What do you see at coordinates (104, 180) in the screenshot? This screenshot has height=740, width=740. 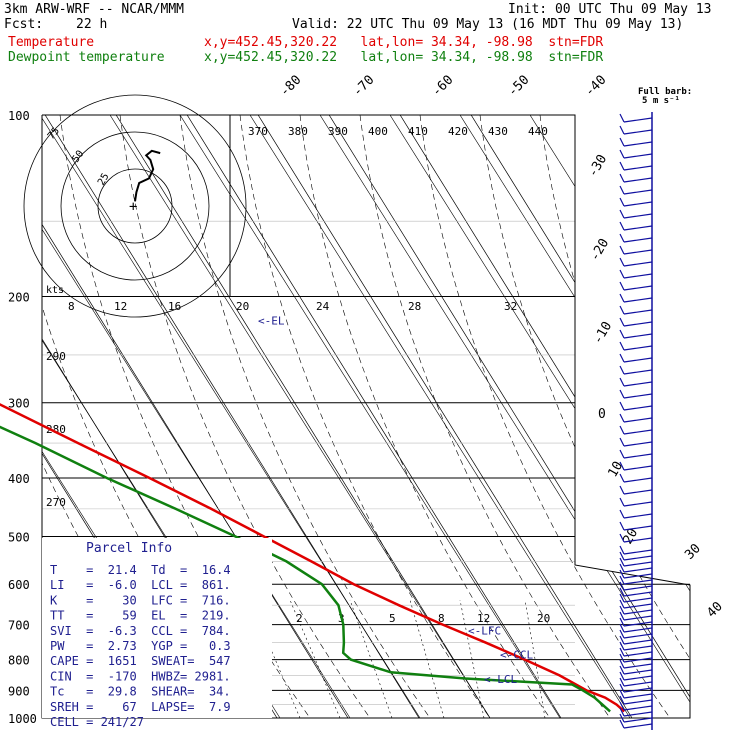 I see `hodograph-ring-label: 25` at bounding box center [104, 180].